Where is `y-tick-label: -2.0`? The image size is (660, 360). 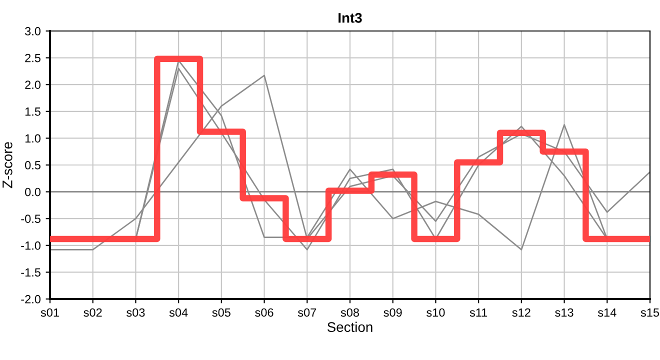
y-tick-label: -2.0 is located at coordinates (31, 299).